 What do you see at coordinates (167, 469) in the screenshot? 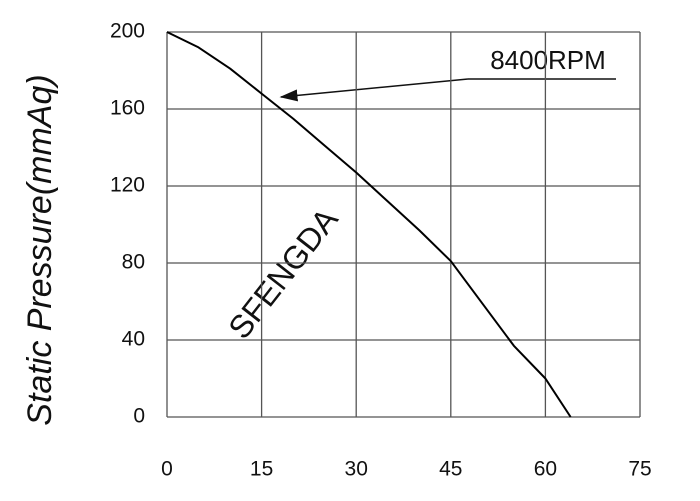
I see `x-tick-label: 0` at bounding box center [167, 469].